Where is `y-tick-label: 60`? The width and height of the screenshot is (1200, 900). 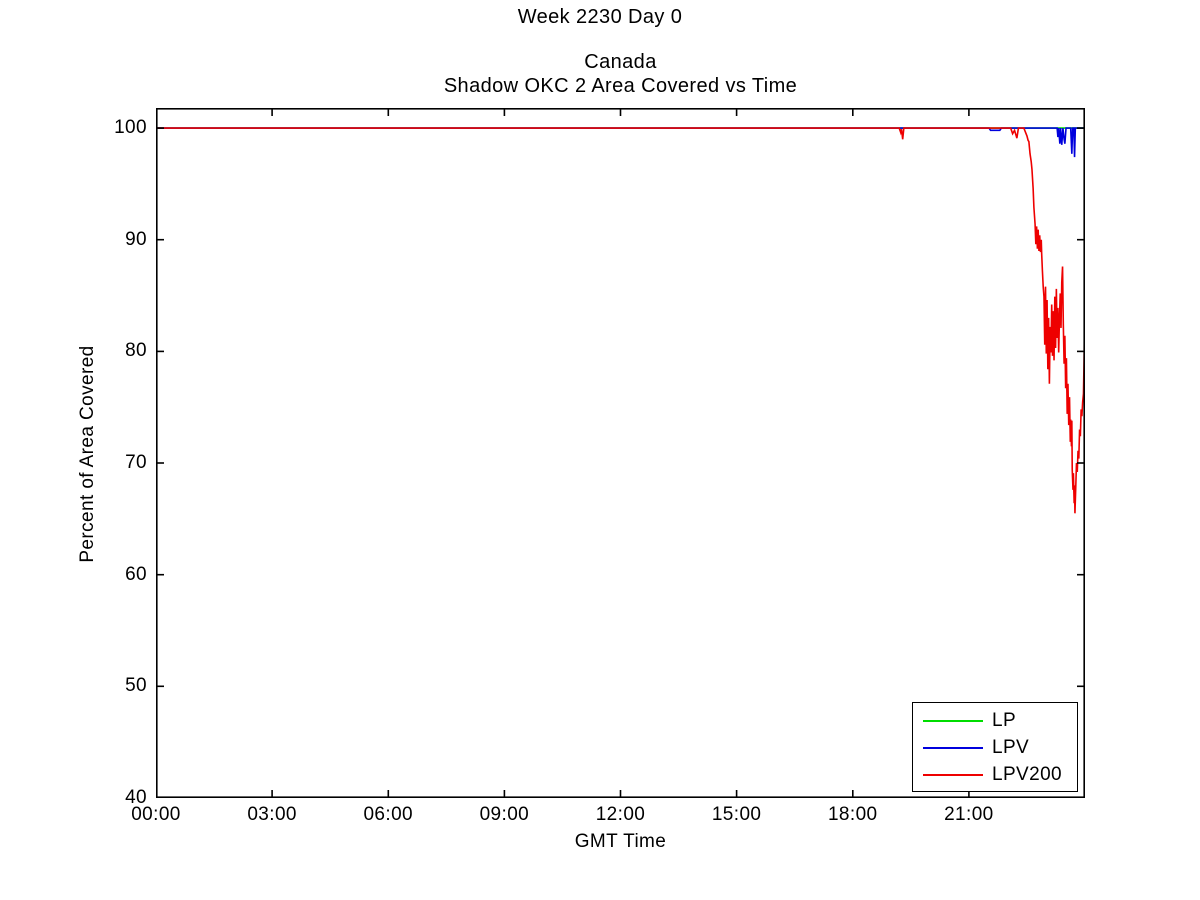 y-tick-label: 60 is located at coordinates (136, 574).